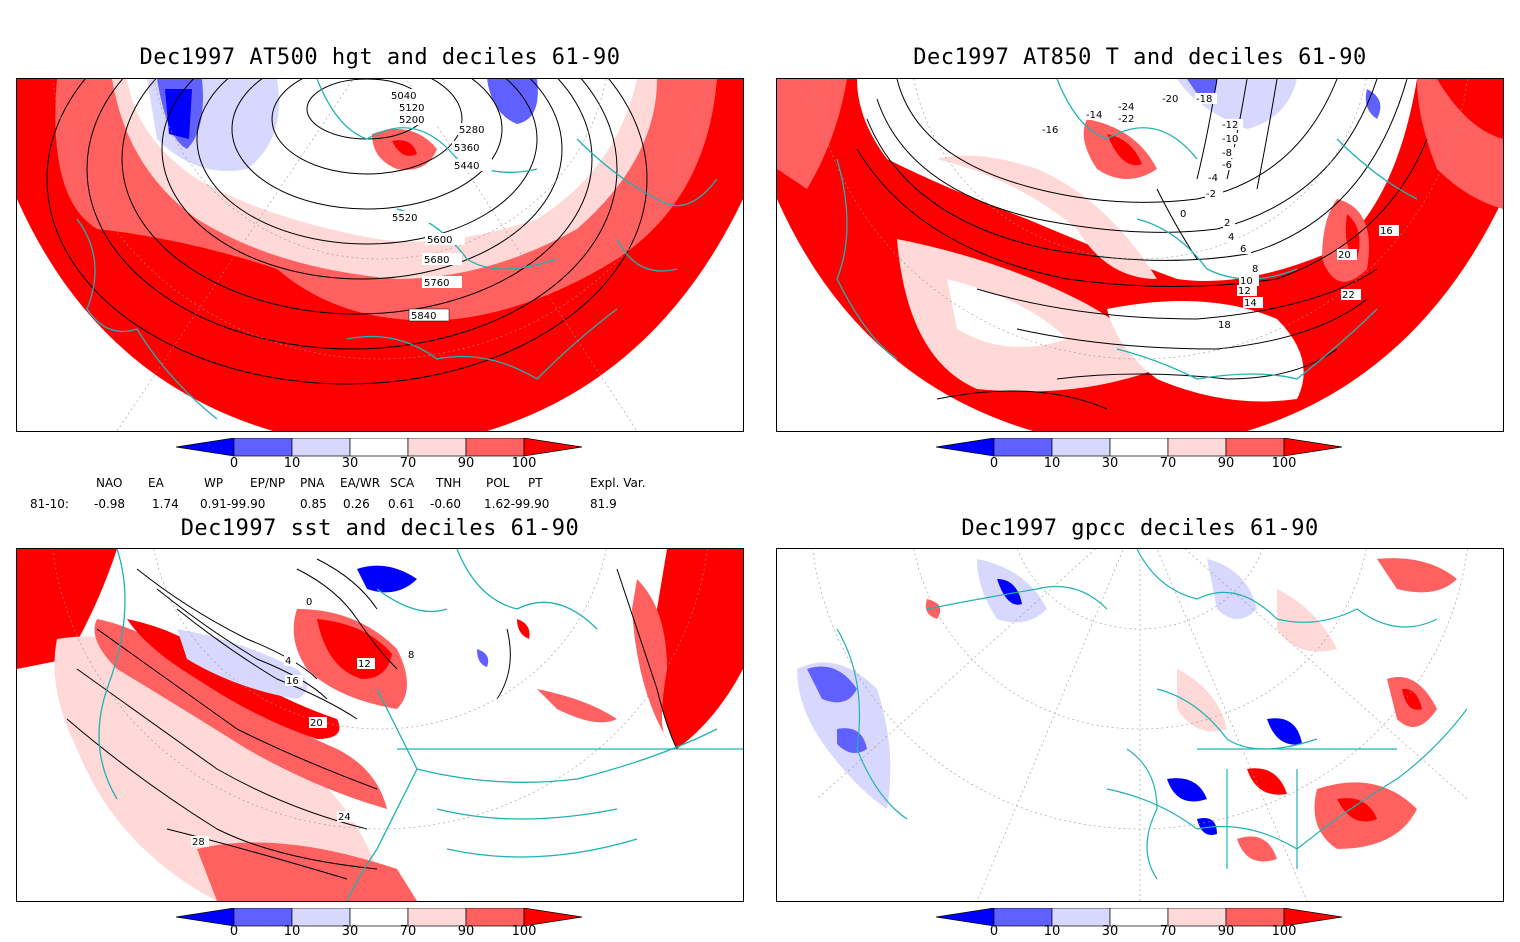  I want to click on index-row-label: 81-10:, so click(49, 504).